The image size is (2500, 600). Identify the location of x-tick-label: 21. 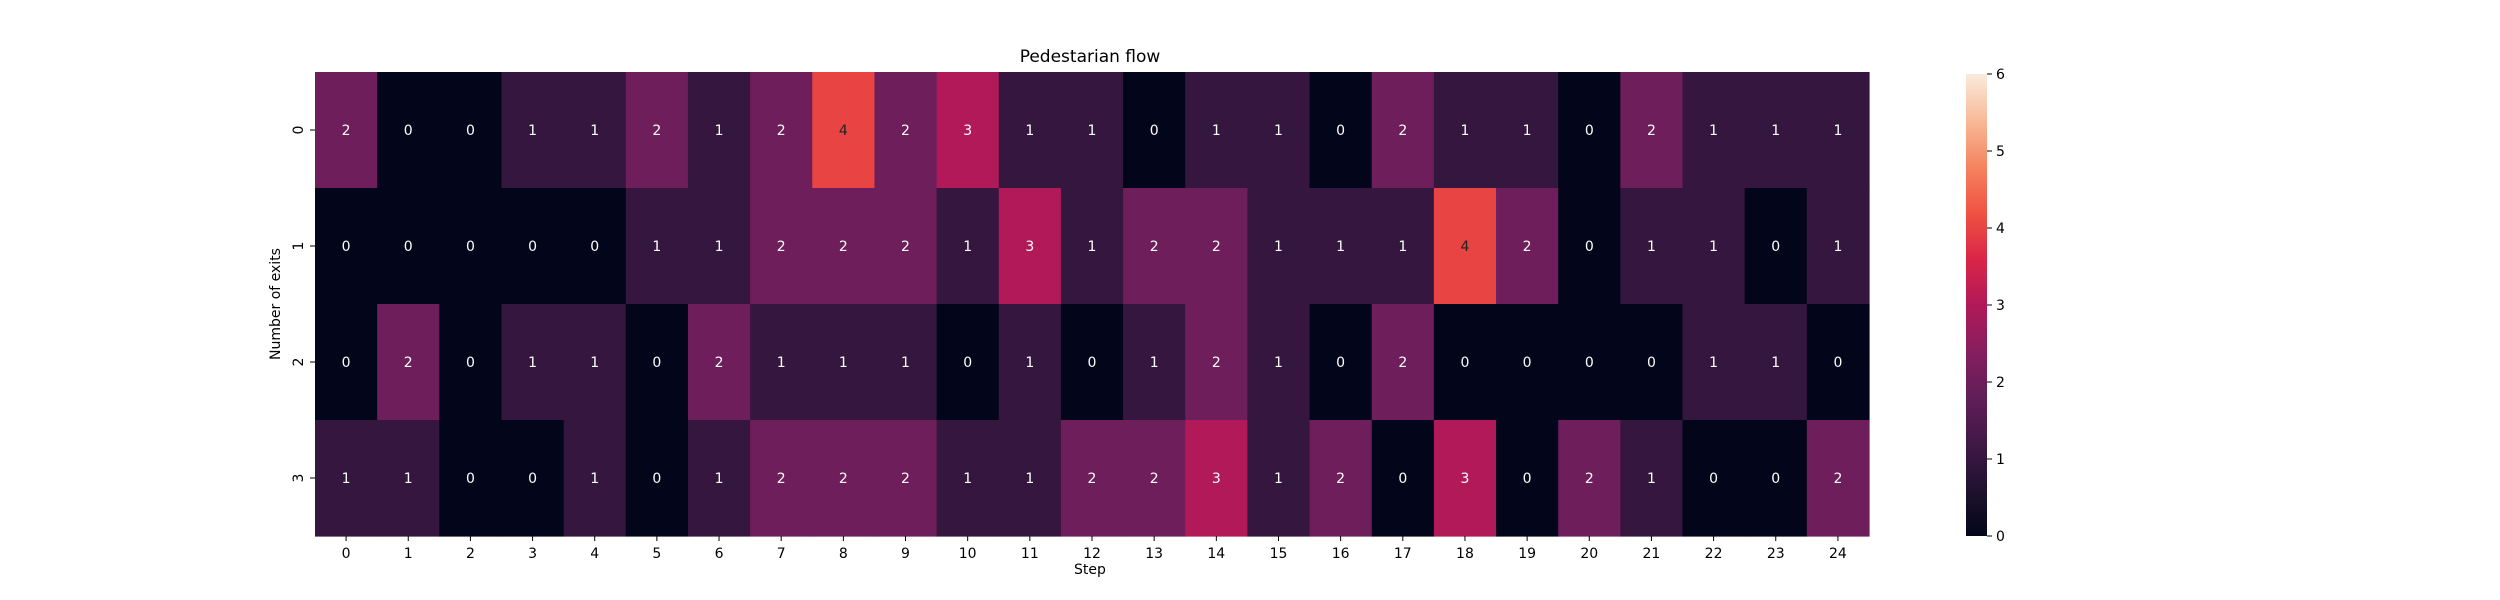
(1652, 554).